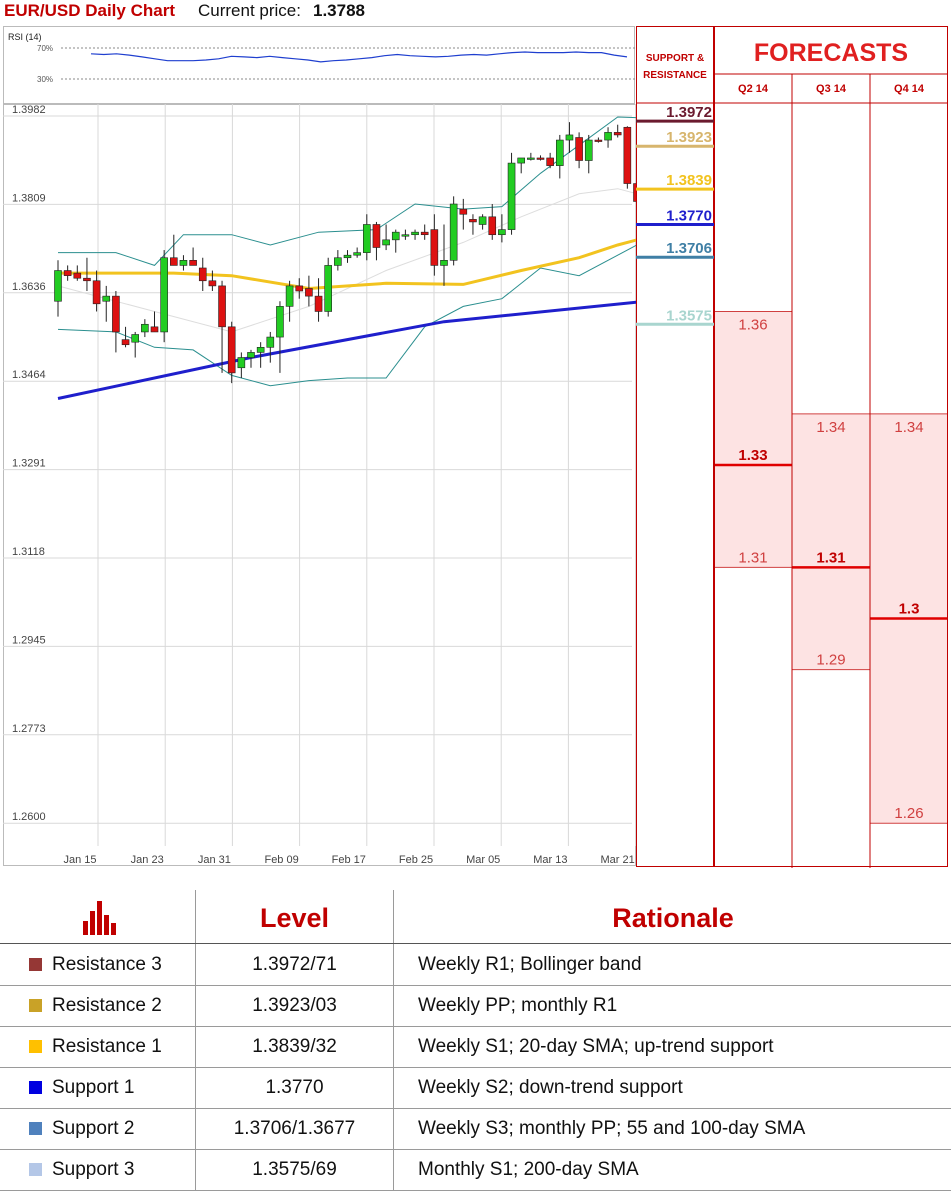  Describe the element at coordinates (416, 860) in the screenshot. I see `x-tick-label: Feb 25` at that location.